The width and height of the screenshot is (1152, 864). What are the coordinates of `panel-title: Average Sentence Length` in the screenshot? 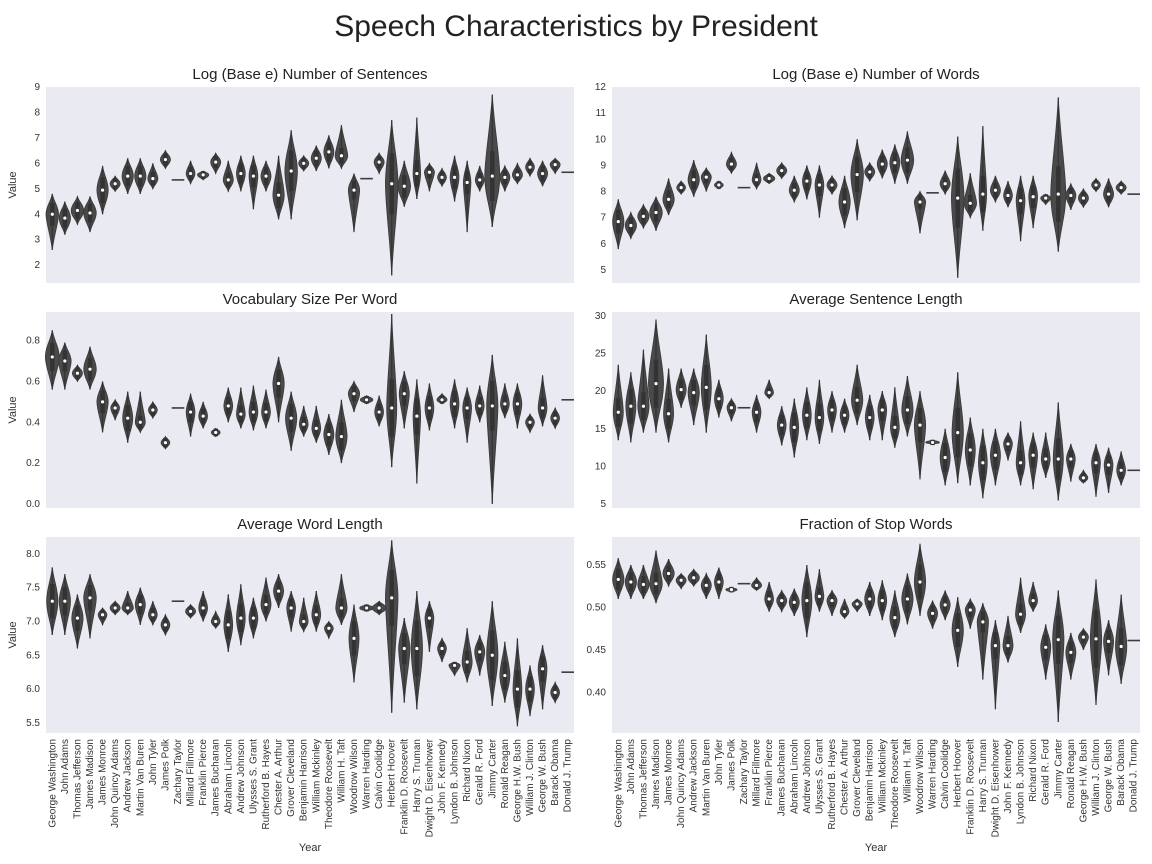 It's located at (875, 299).